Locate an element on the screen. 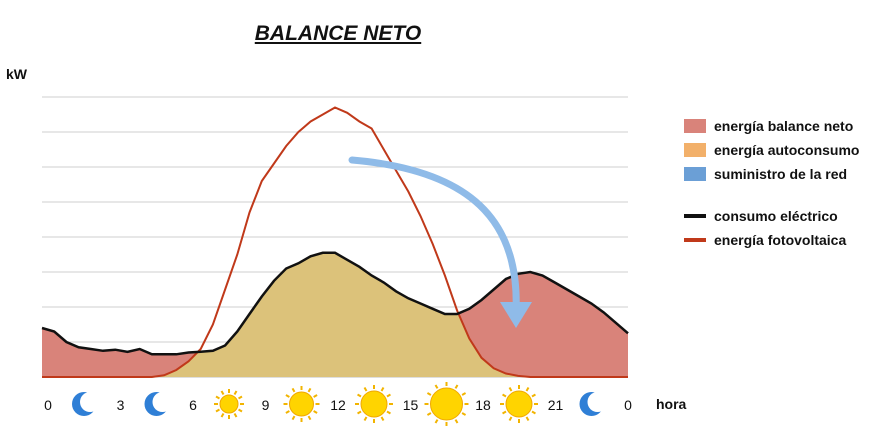 The image size is (884, 441). legend-label: energía autoconsumo is located at coordinates (787, 150).